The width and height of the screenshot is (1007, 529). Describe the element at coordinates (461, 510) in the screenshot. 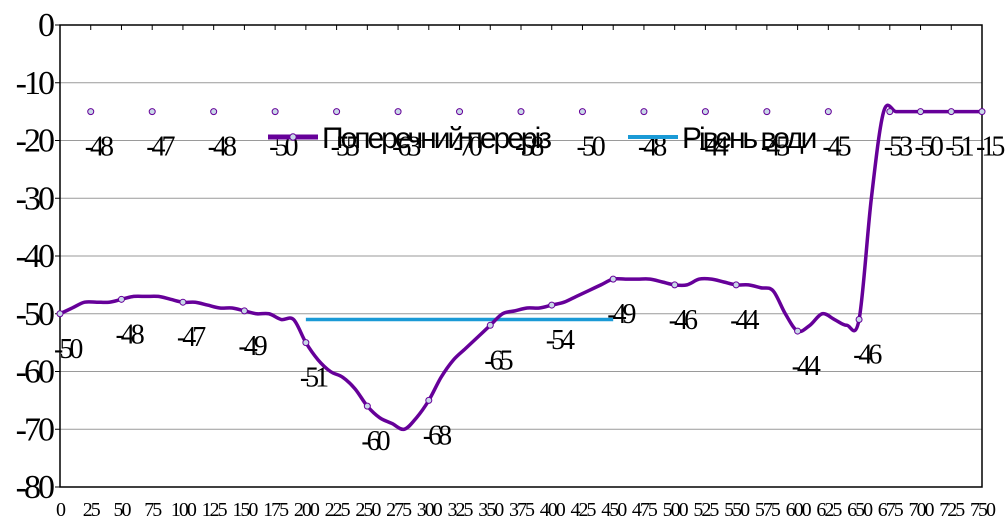

I see `x-tick-label: 325` at that location.